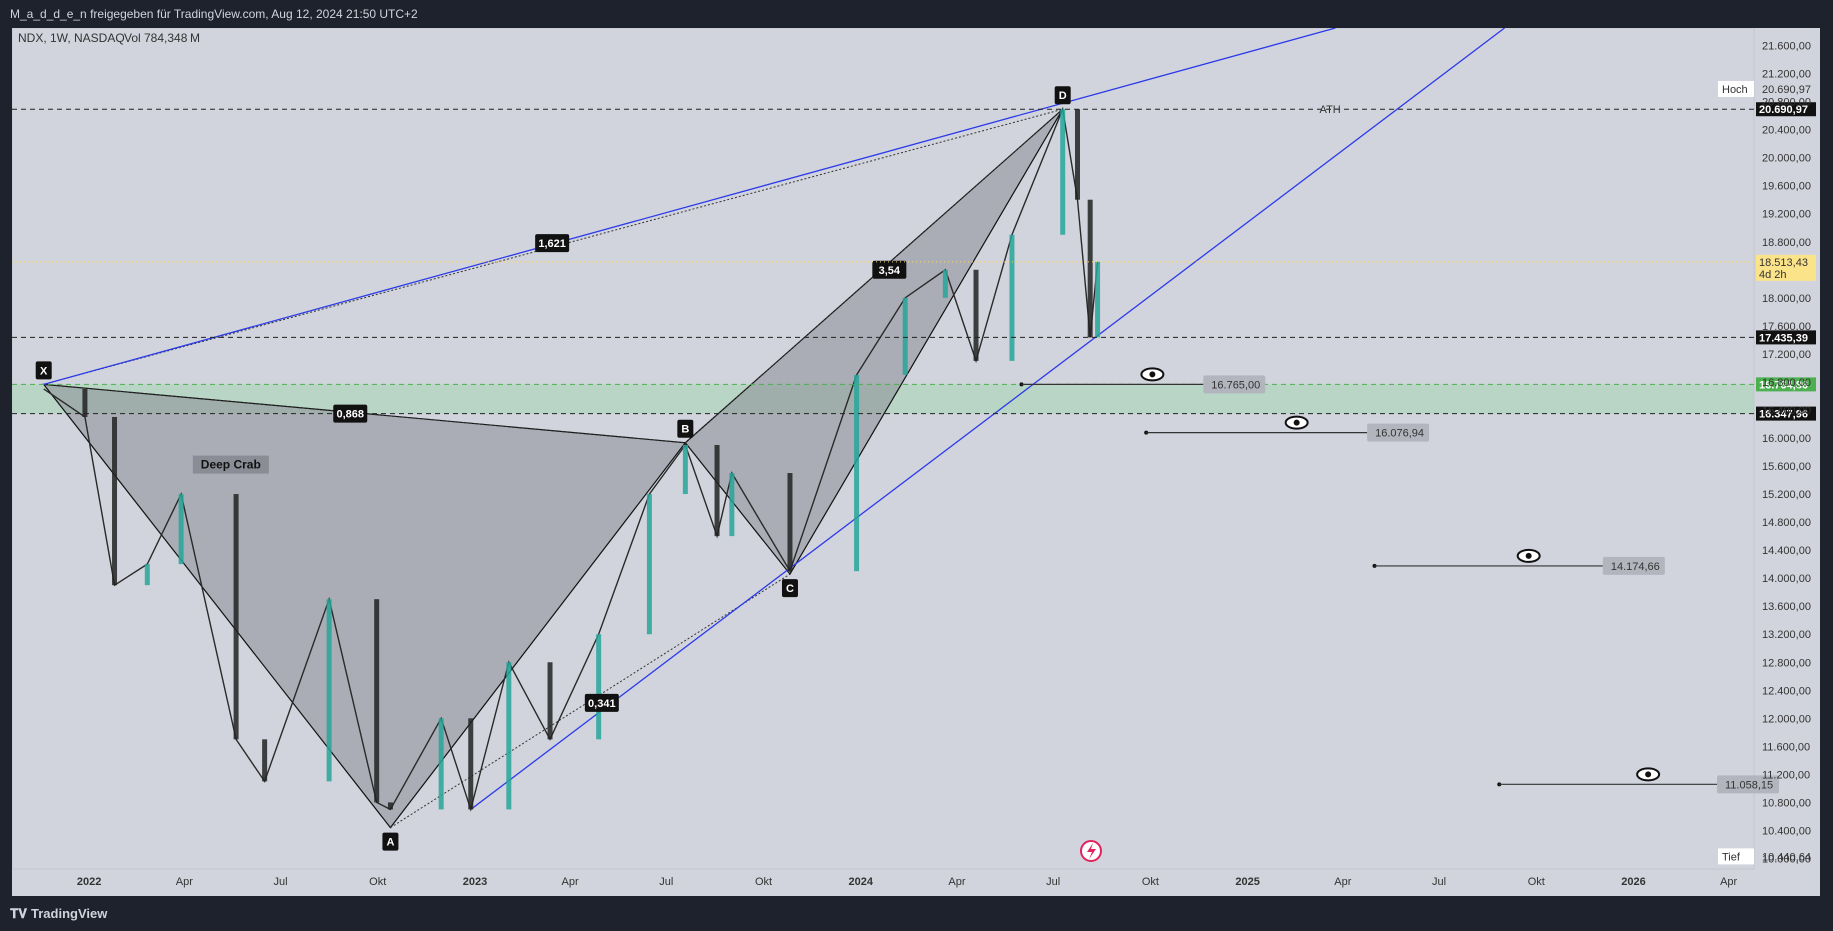  I want to click on y-axis-tick-label: 15.200,00, so click(1786, 495).